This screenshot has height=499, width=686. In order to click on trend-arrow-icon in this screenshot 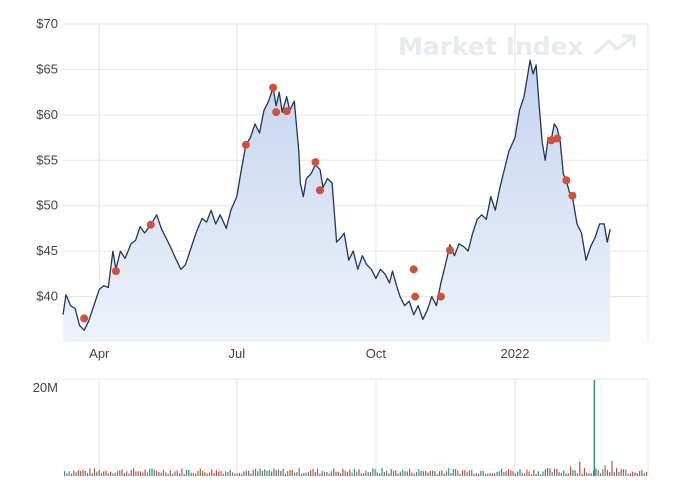, I will do `click(615, 44)`.